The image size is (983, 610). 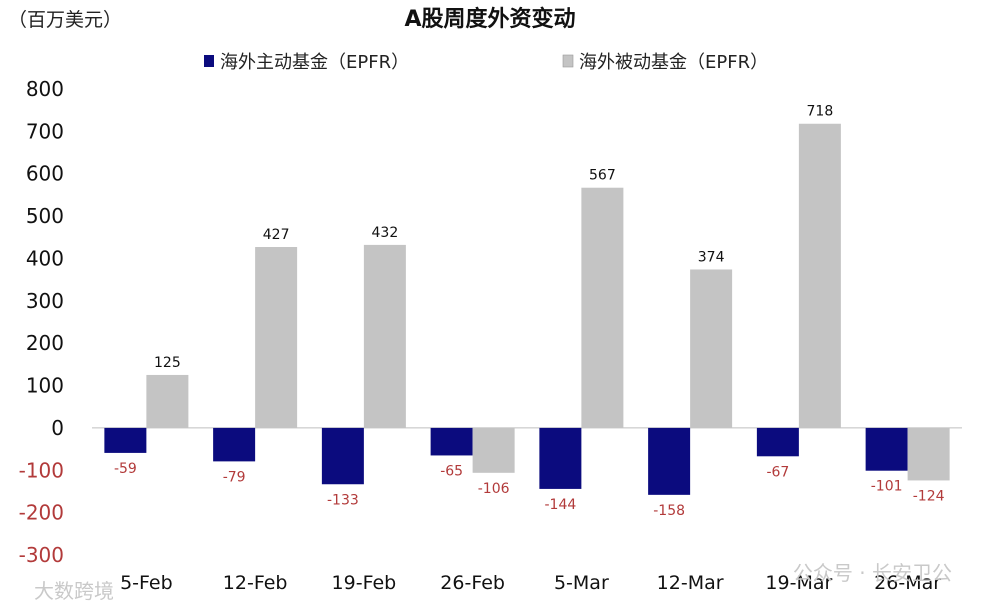 I want to click on data-label: 567, so click(x=602, y=176).